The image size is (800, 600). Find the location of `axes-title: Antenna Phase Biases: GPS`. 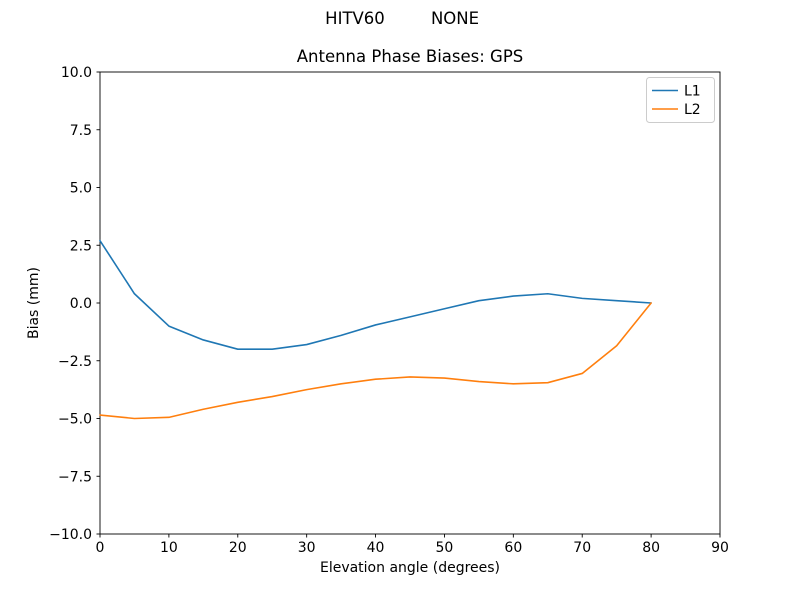

axes-title: Antenna Phase Biases: GPS is located at coordinates (410, 56).